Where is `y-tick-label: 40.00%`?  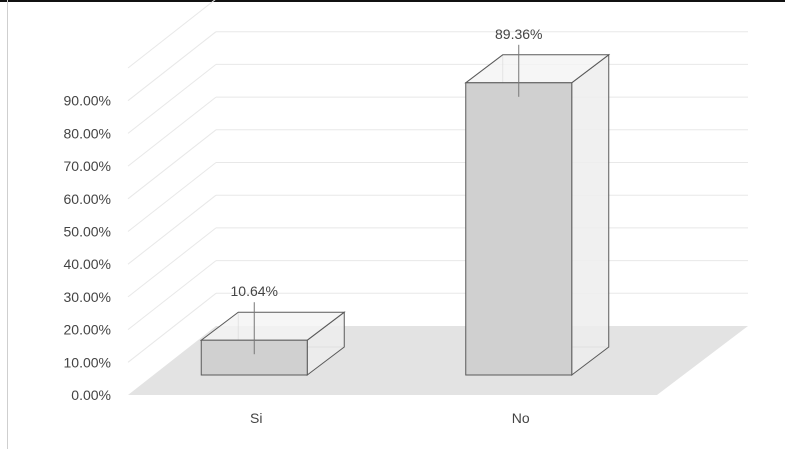 y-tick-label: 40.00% is located at coordinates (87, 264).